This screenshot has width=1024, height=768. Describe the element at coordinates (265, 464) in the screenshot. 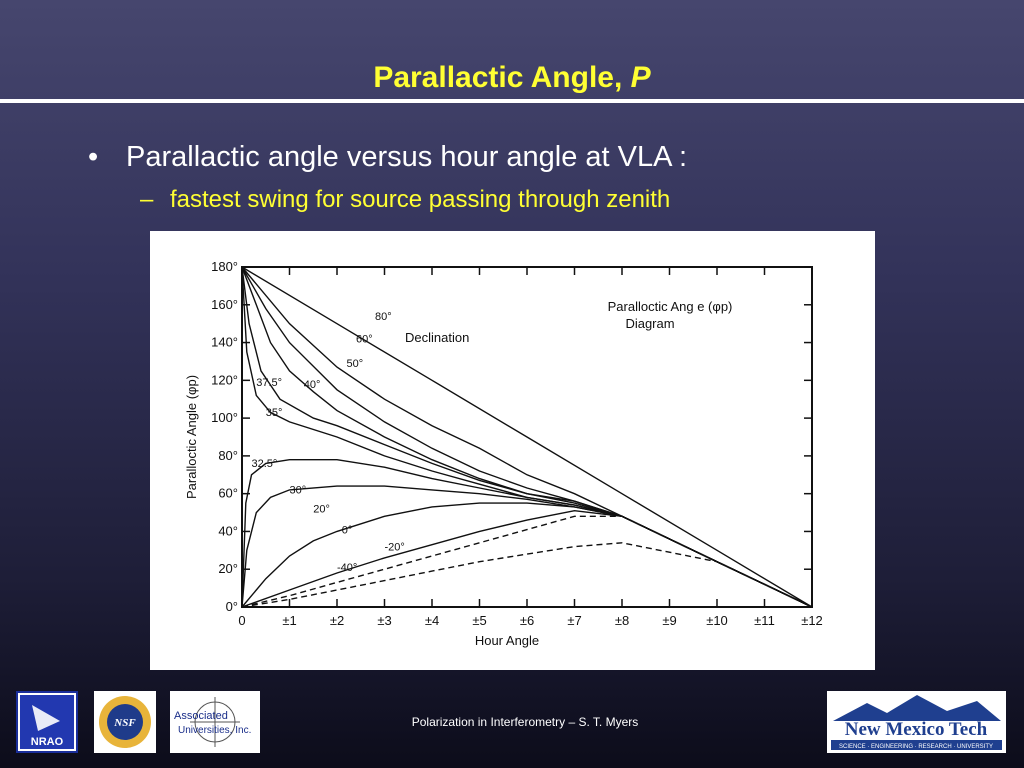

I see `series-label-6: 32.5°` at that location.